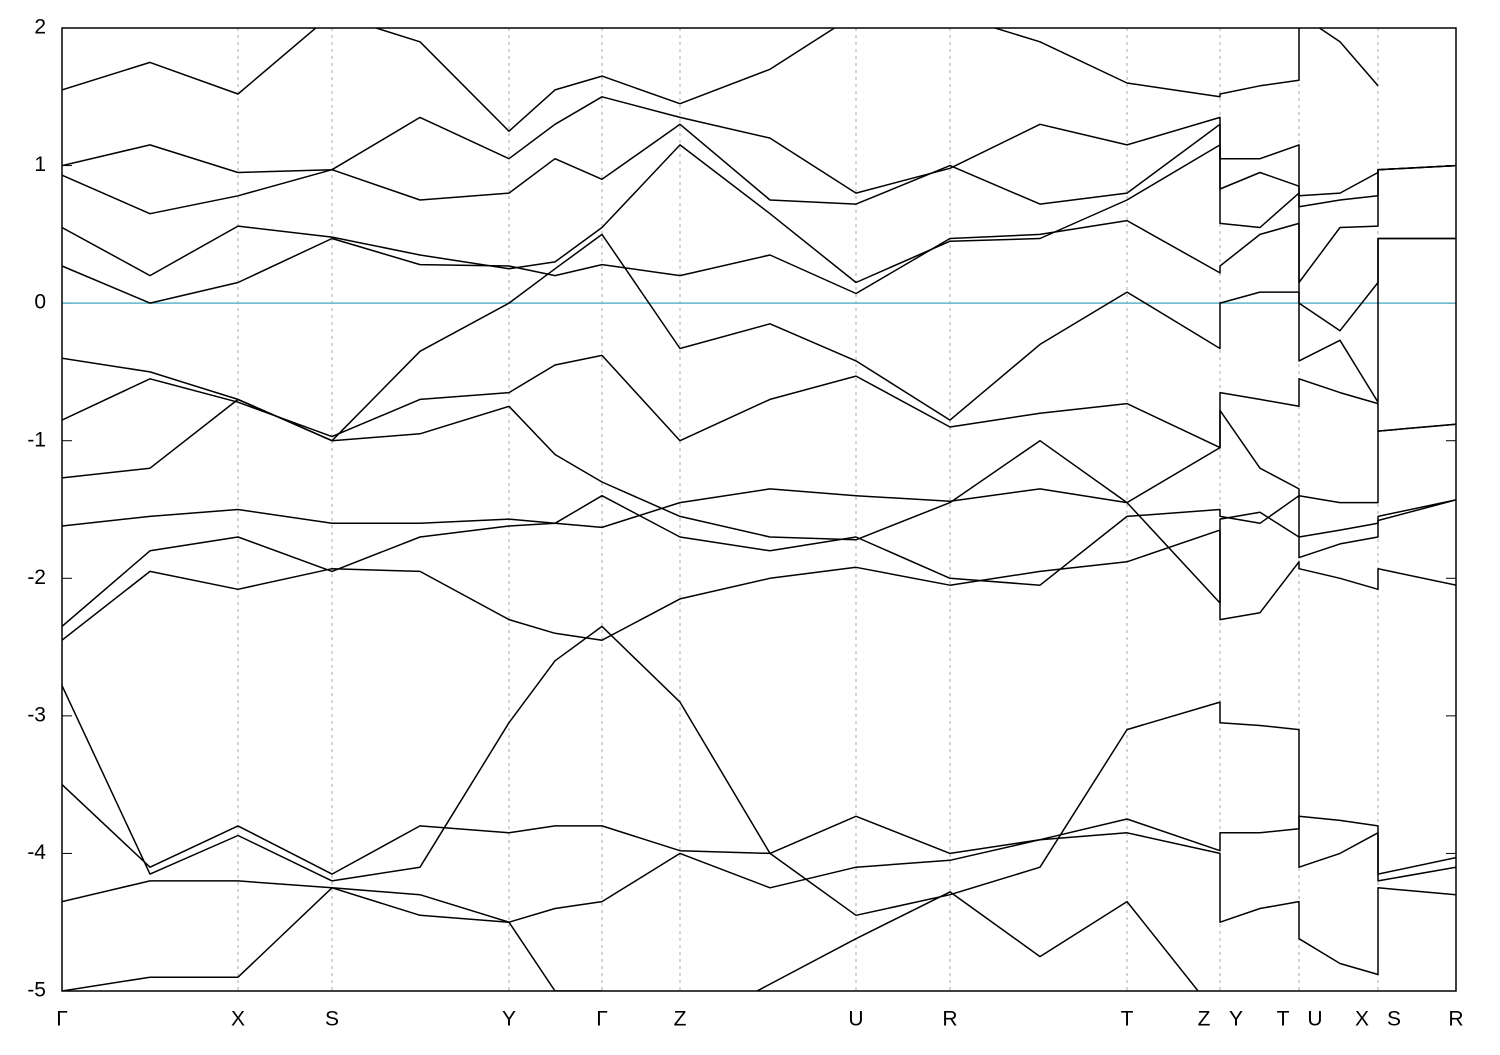 This screenshot has width=1500, height=1055. I want to click on y-tick-label: -3, so click(36, 714).